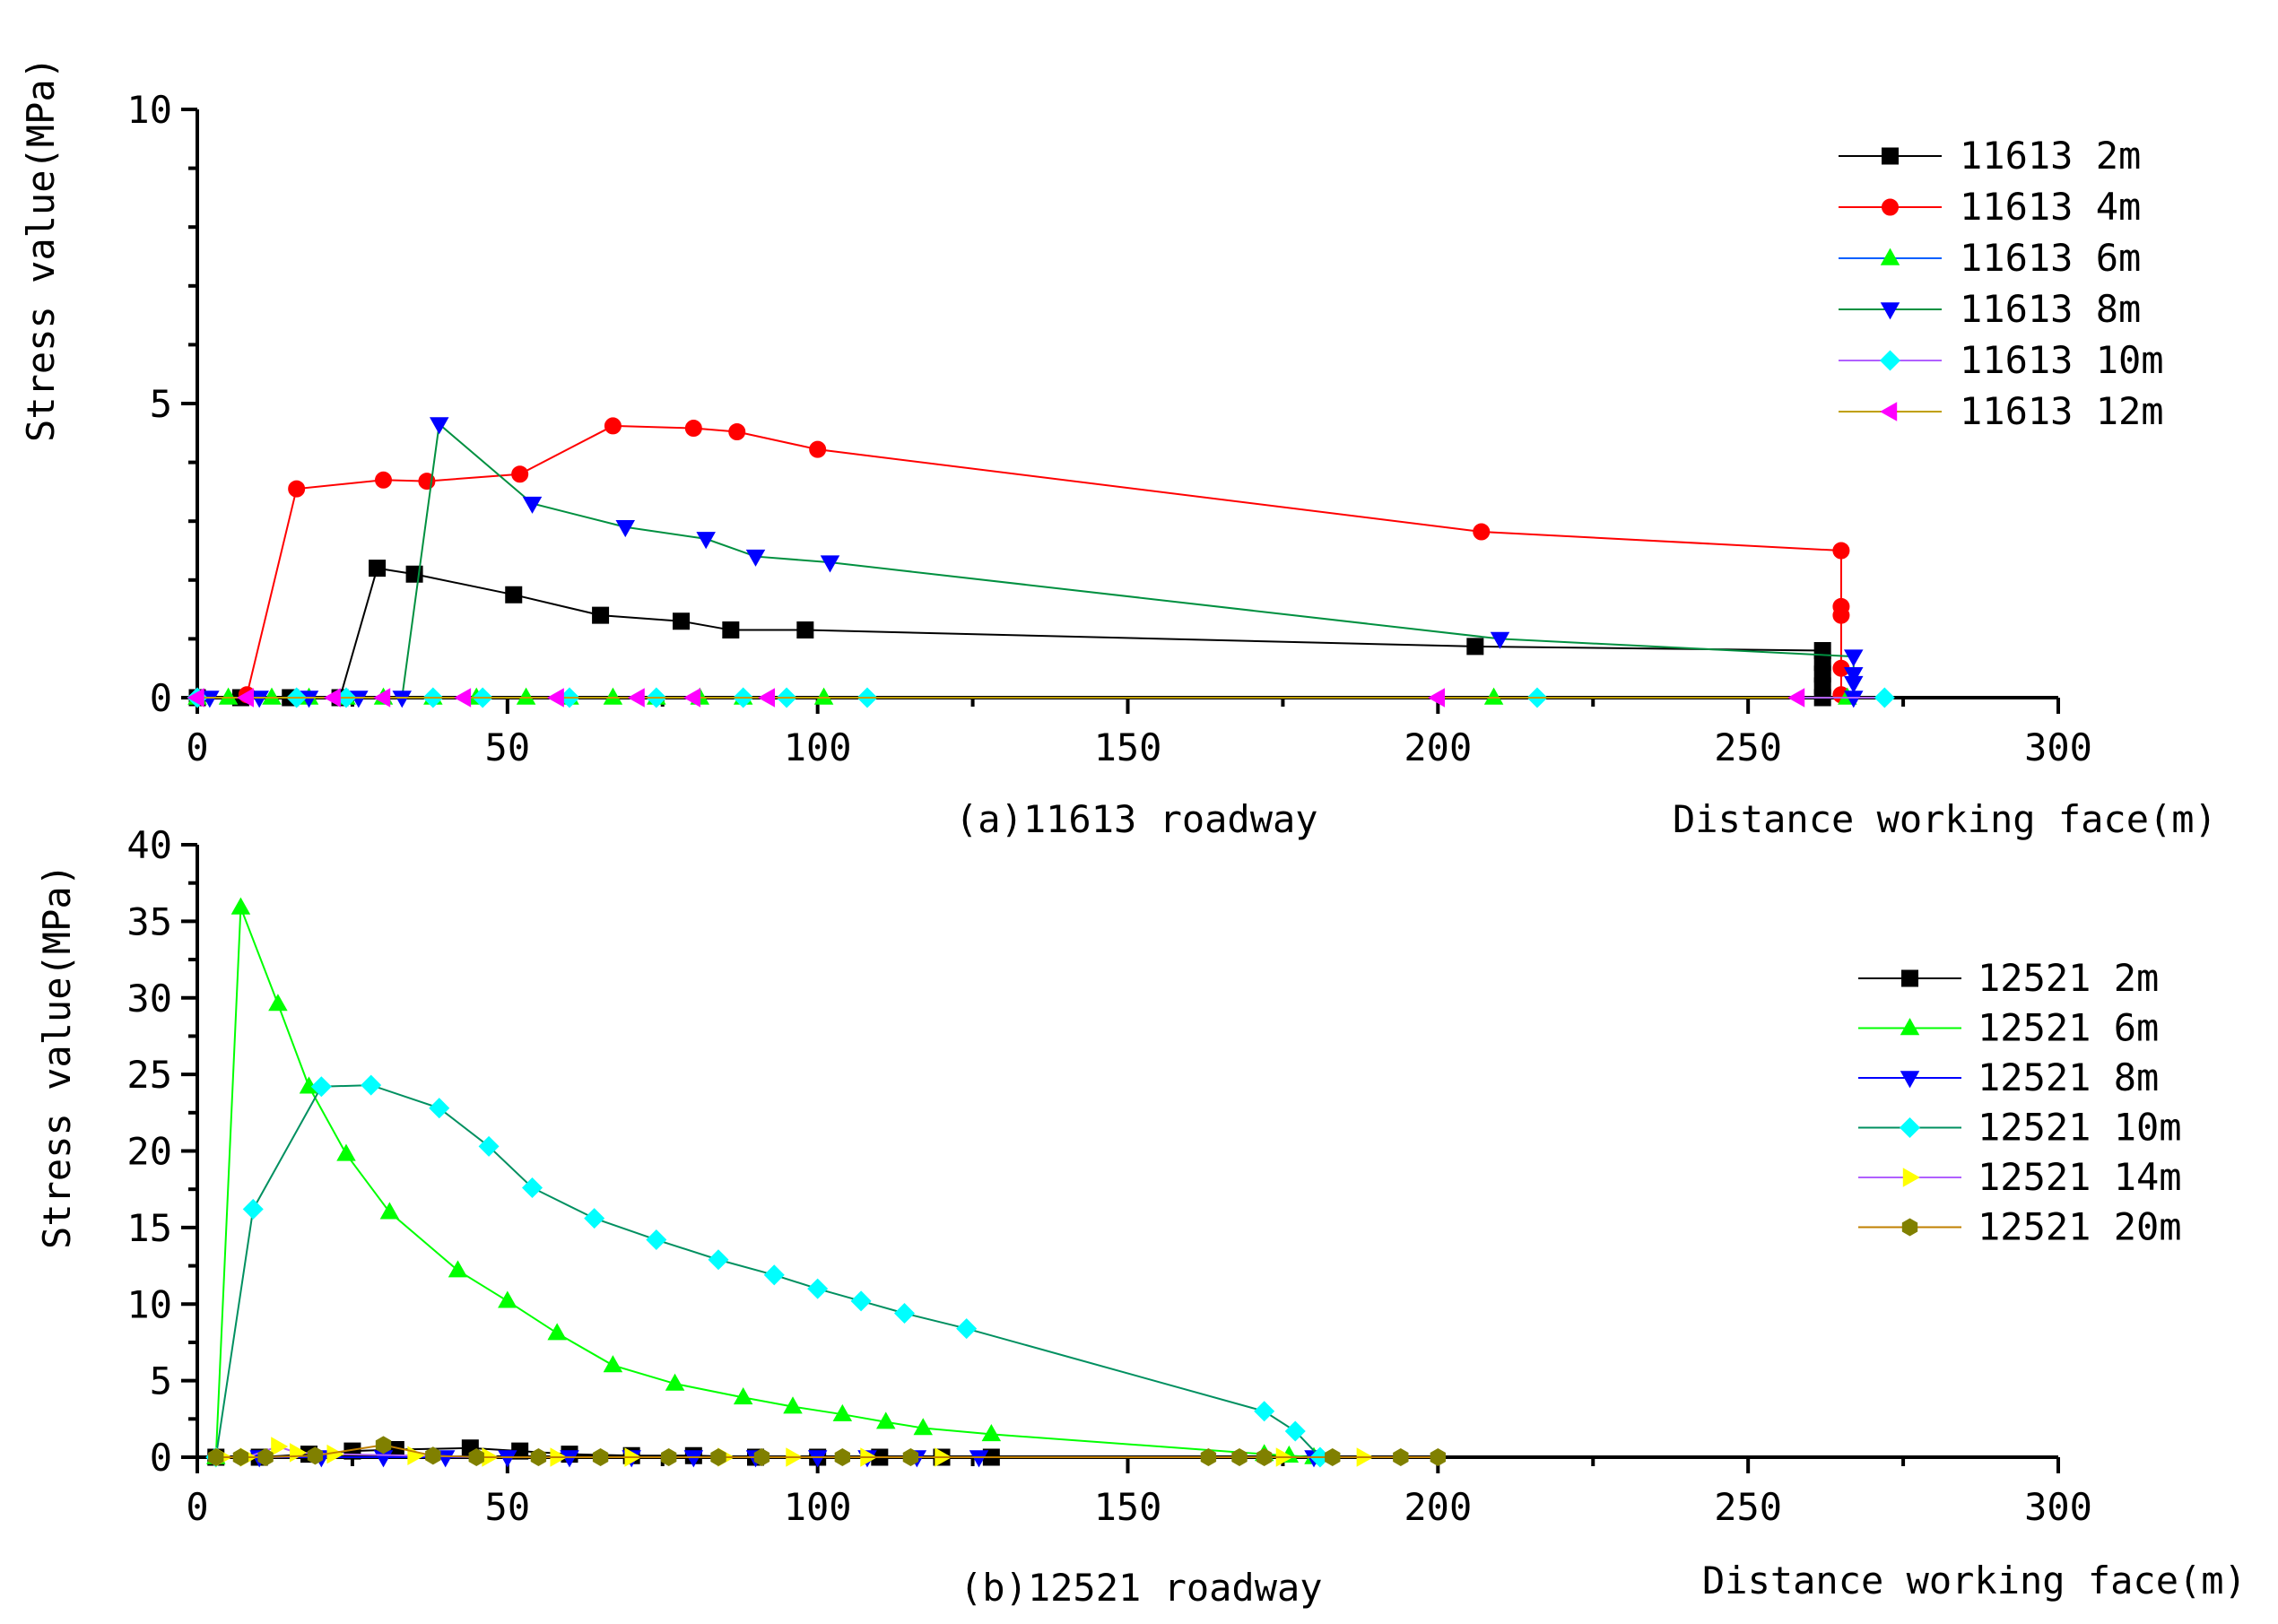 Image resolution: width=2278 pixels, height=1624 pixels. I want to click on legend-label: 11613 10m, so click(2062, 360).